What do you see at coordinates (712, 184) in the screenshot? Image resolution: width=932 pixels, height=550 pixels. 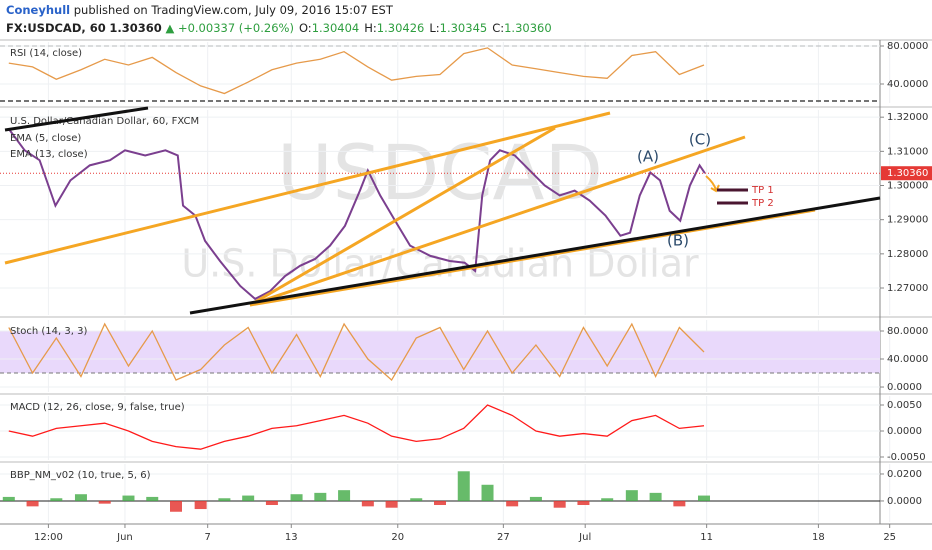 I see `arrow` at bounding box center [712, 184].